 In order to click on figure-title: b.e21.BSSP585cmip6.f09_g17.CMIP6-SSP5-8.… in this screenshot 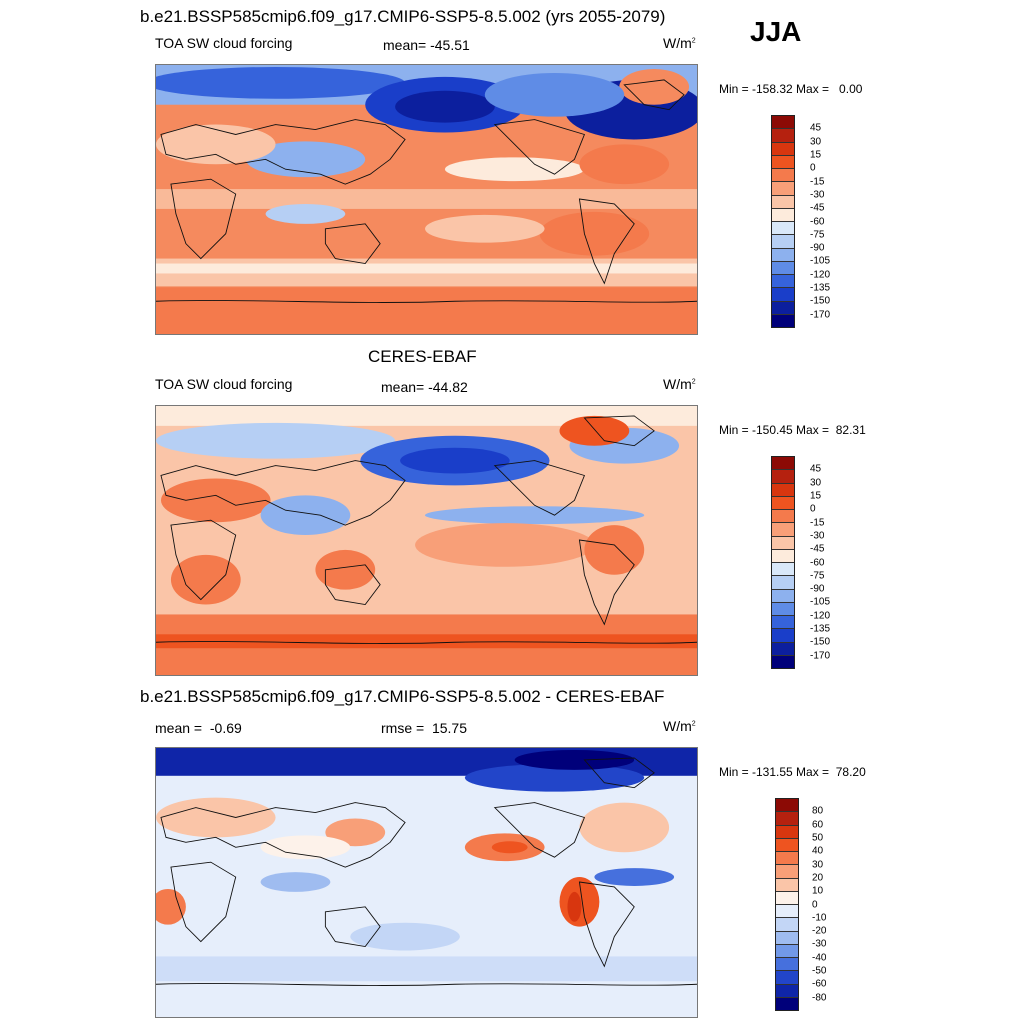, I will do `click(403, 16)`.